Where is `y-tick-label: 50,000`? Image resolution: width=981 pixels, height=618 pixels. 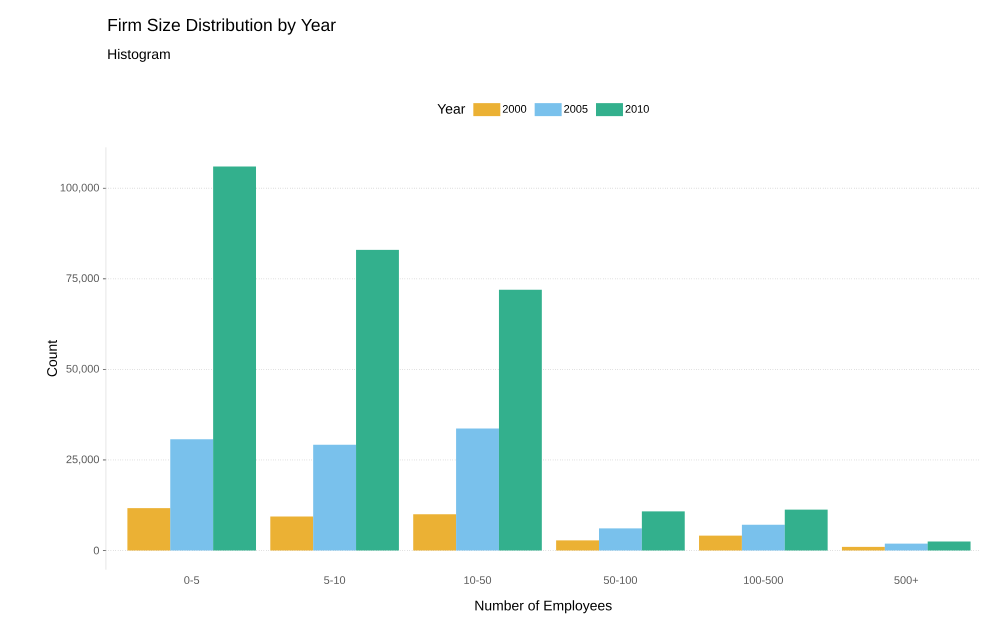
y-tick-label: 50,000 is located at coordinates (82, 369).